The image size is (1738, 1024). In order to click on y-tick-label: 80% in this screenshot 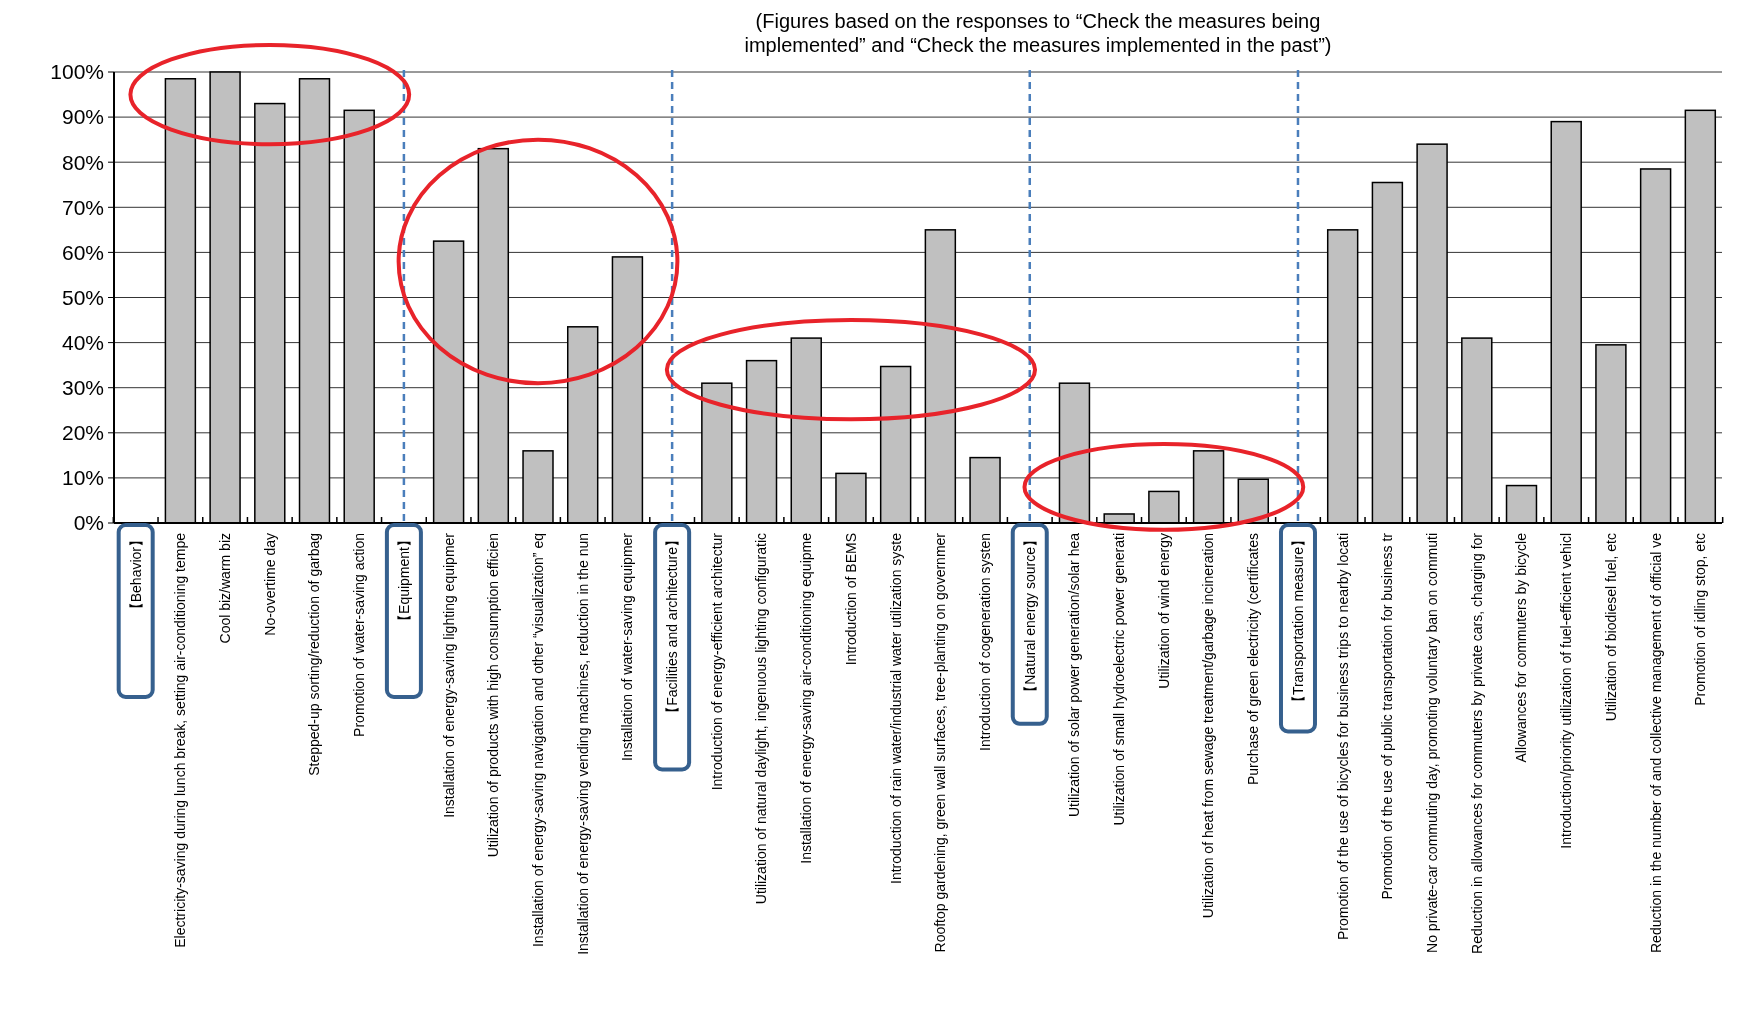, I will do `click(82, 162)`.